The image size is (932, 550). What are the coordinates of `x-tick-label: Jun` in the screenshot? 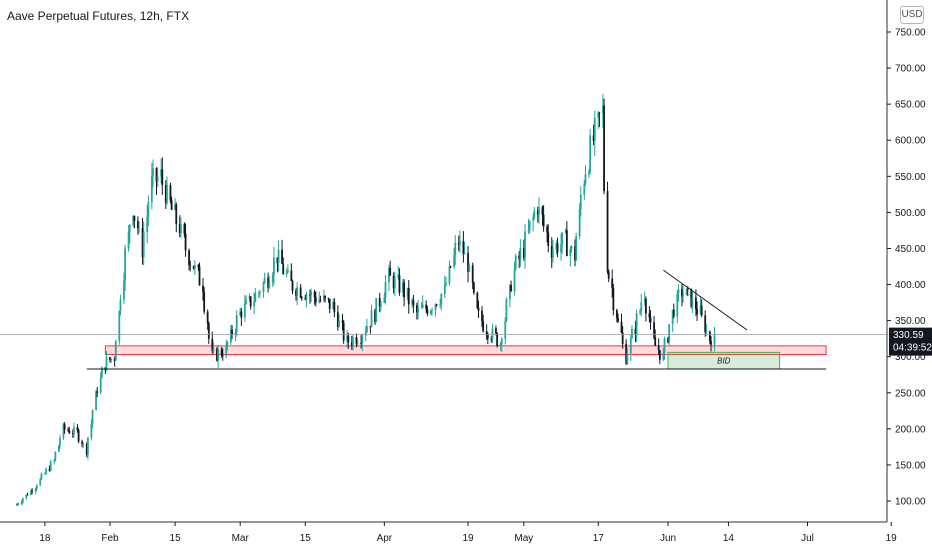 It's located at (668, 538).